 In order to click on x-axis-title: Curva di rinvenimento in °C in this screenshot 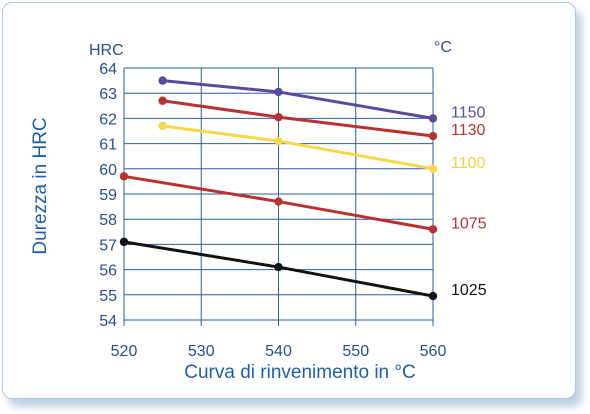, I will do `click(299, 372)`.